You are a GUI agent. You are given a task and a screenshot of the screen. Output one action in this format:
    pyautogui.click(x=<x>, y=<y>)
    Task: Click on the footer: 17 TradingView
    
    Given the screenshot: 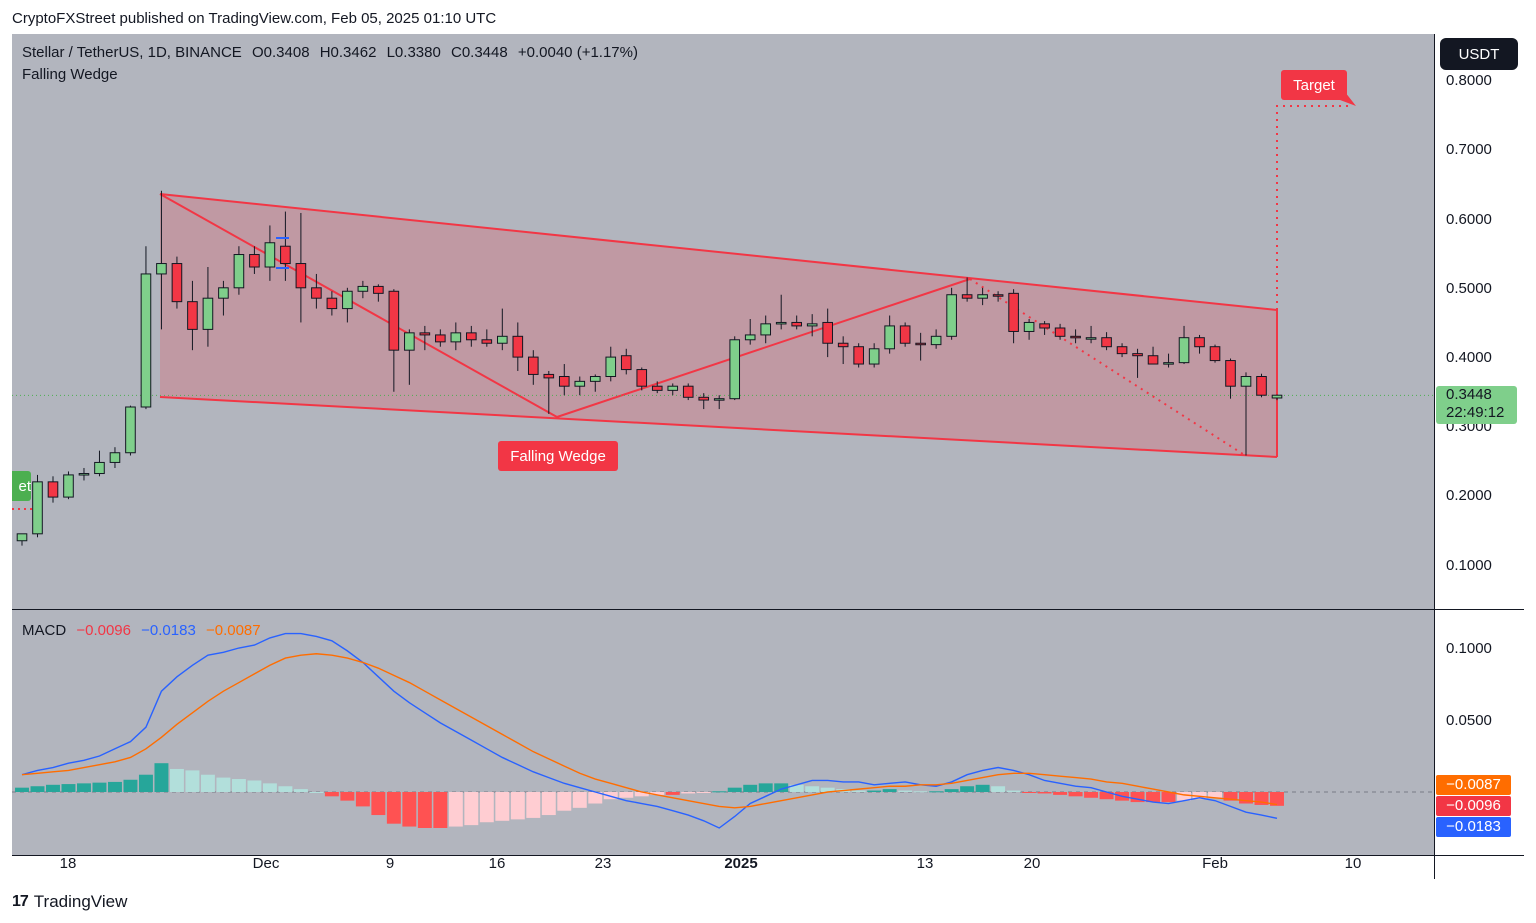 What is the action you would take?
    pyautogui.click(x=69, y=902)
    